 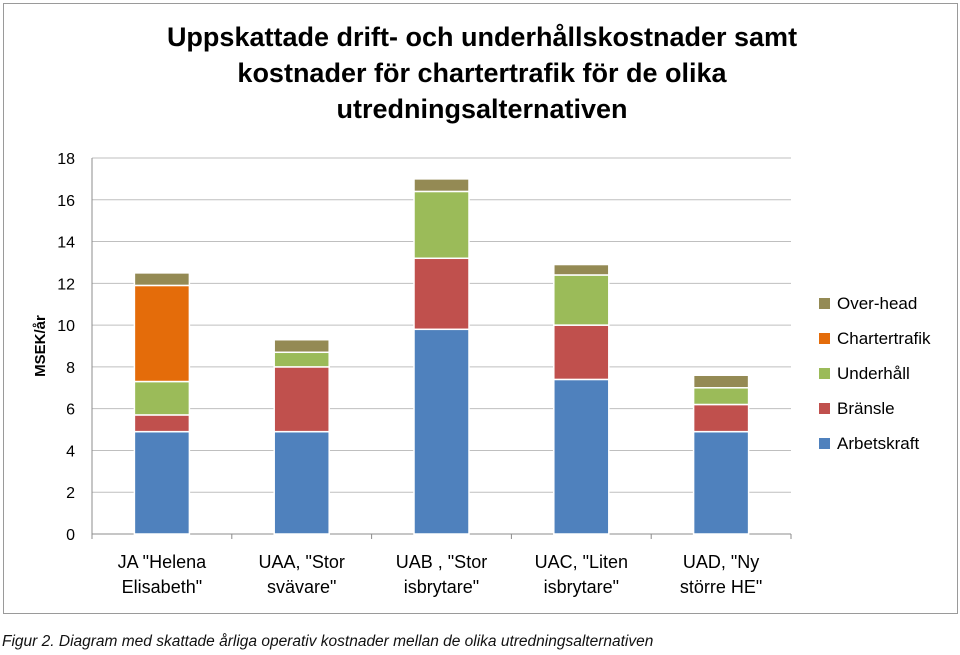 What do you see at coordinates (66, 284) in the screenshot?
I see `y-tick-label: 12` at bounding box center [66, 284].